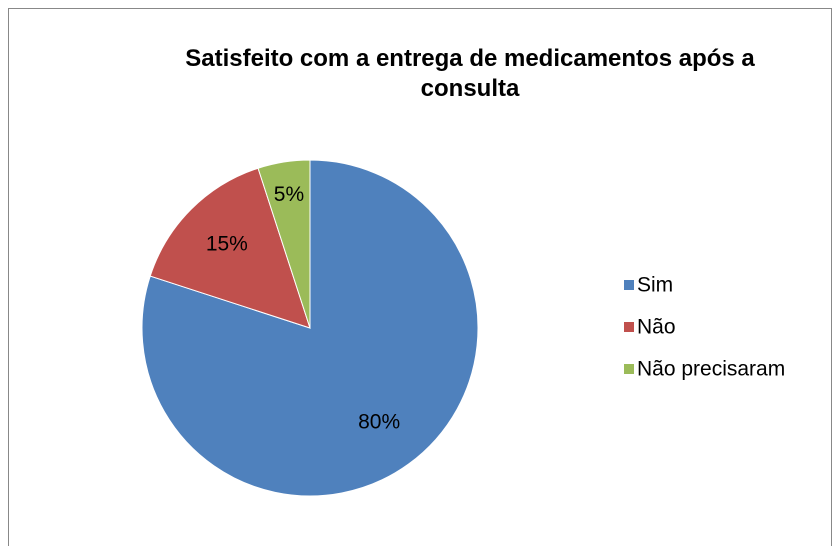 This screenshot has width=840, height=546. I want to click on legend-label: Sim, so click(655, 285).